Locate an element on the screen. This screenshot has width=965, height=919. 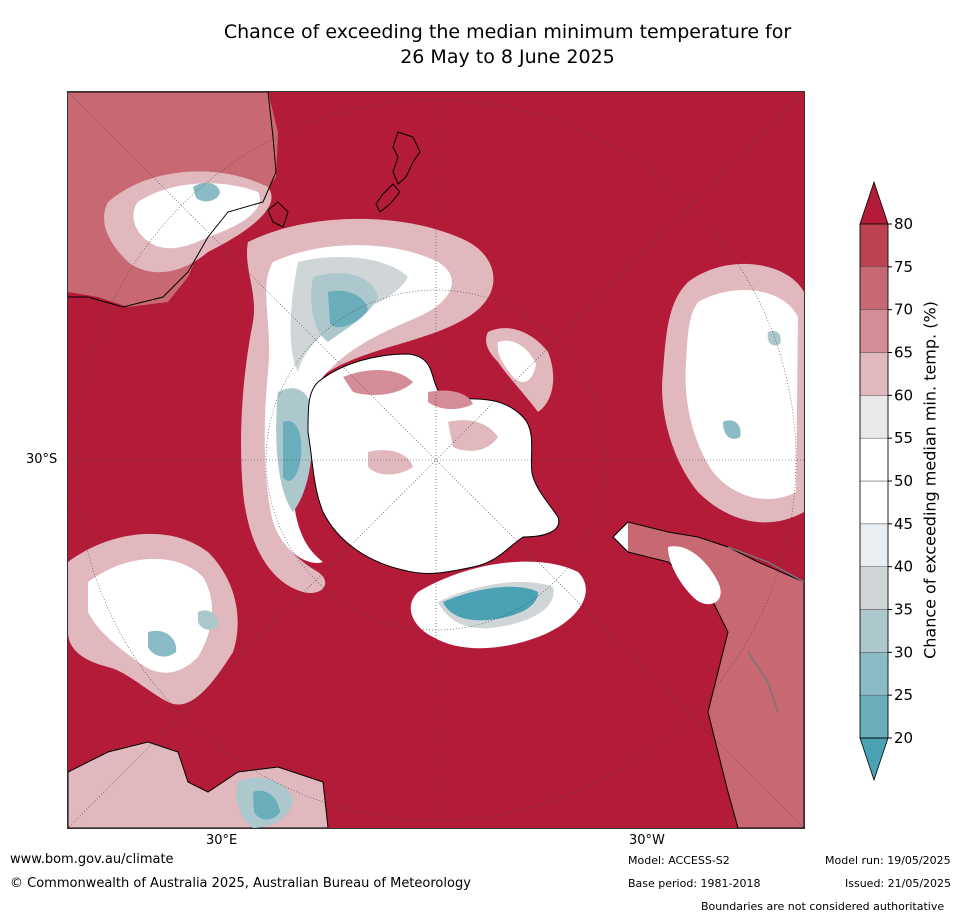
colorbar-tick-label: 50 is located at coordinates (903, 481).